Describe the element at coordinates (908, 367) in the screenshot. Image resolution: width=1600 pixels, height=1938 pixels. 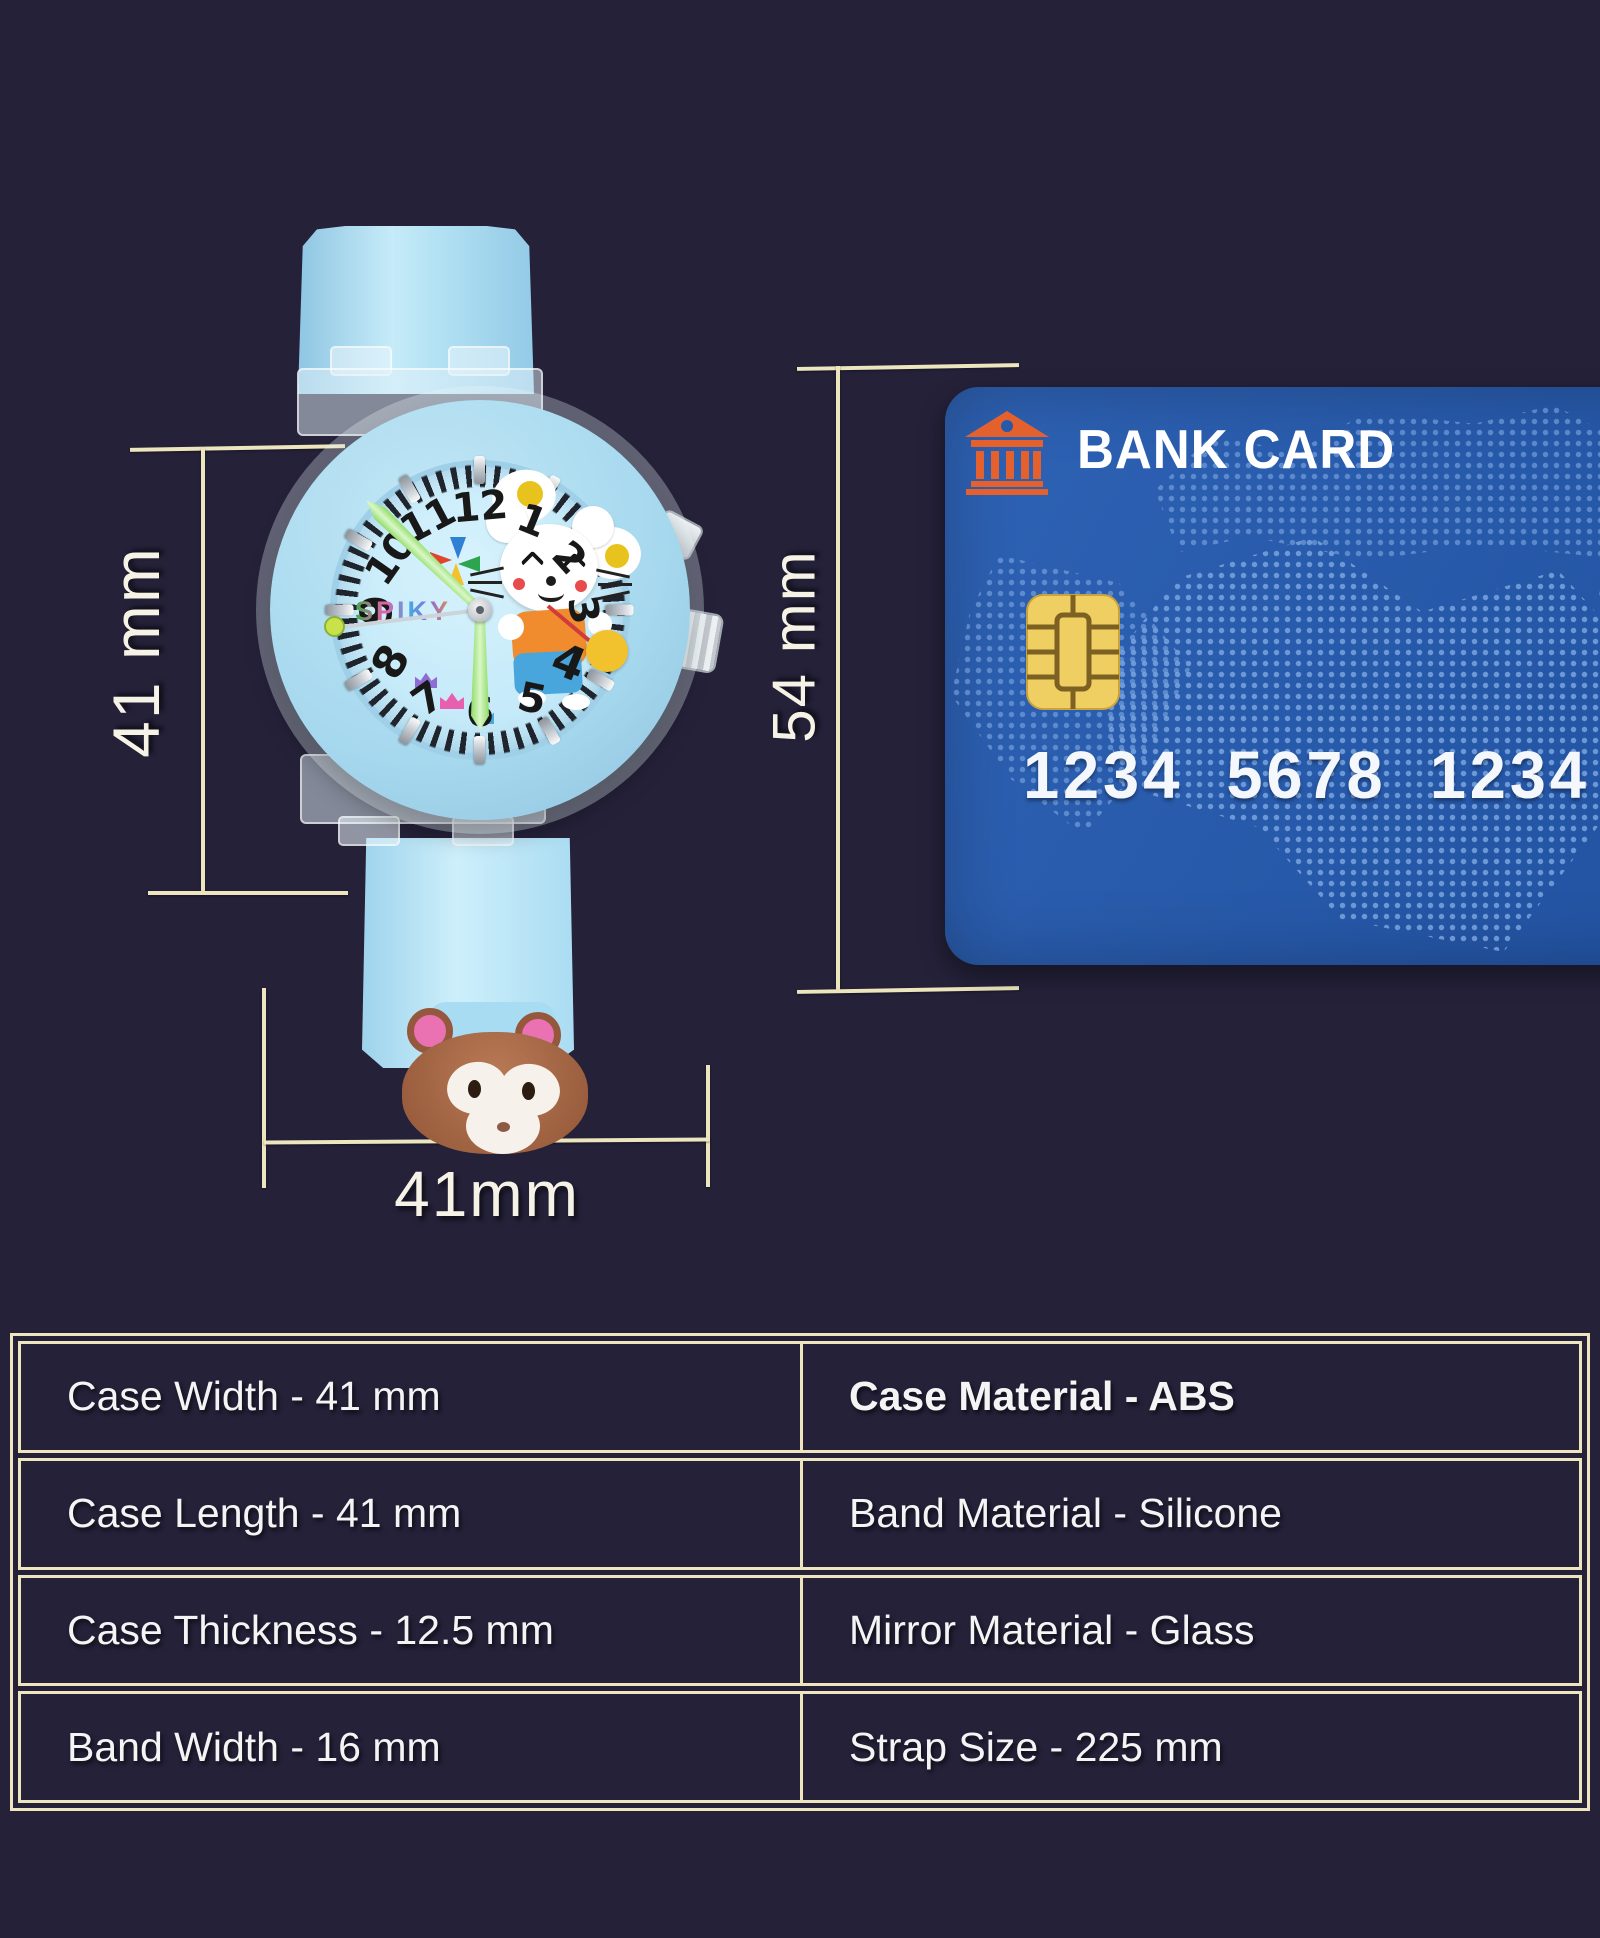
I see `measure-cap-top-right` at that location.